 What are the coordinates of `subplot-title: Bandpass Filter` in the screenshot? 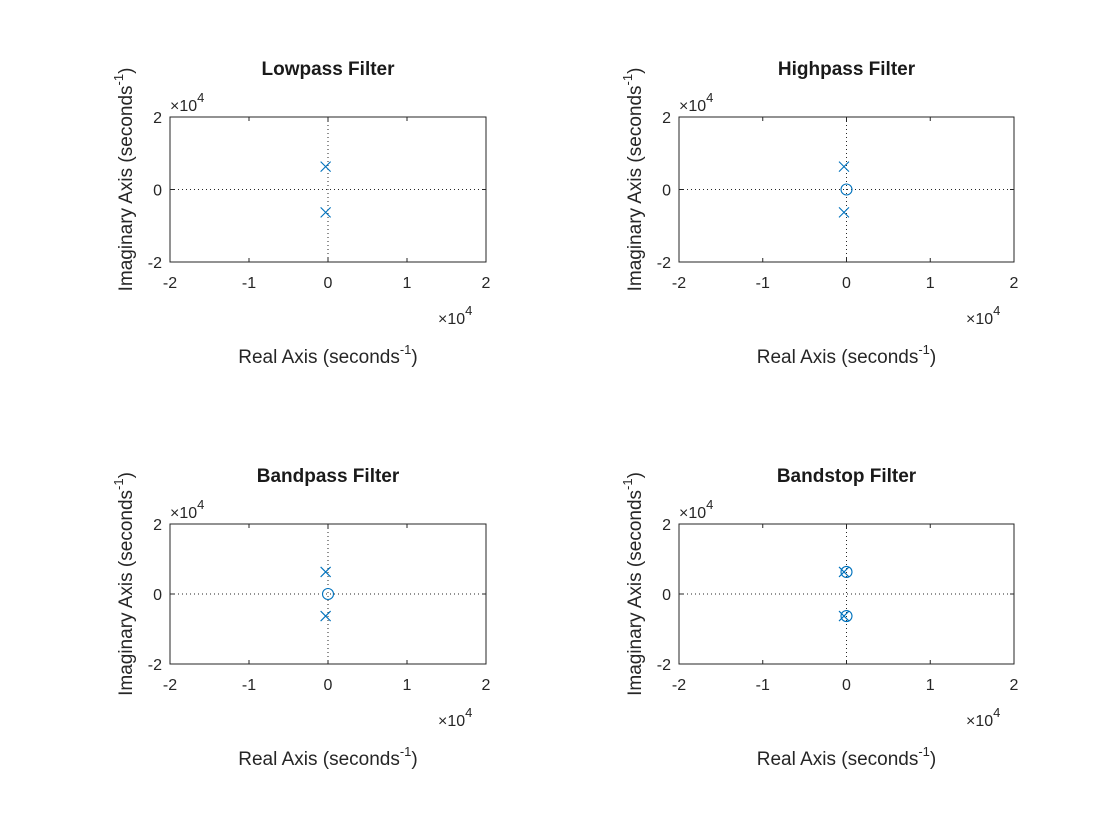 It's located at (328, 476).